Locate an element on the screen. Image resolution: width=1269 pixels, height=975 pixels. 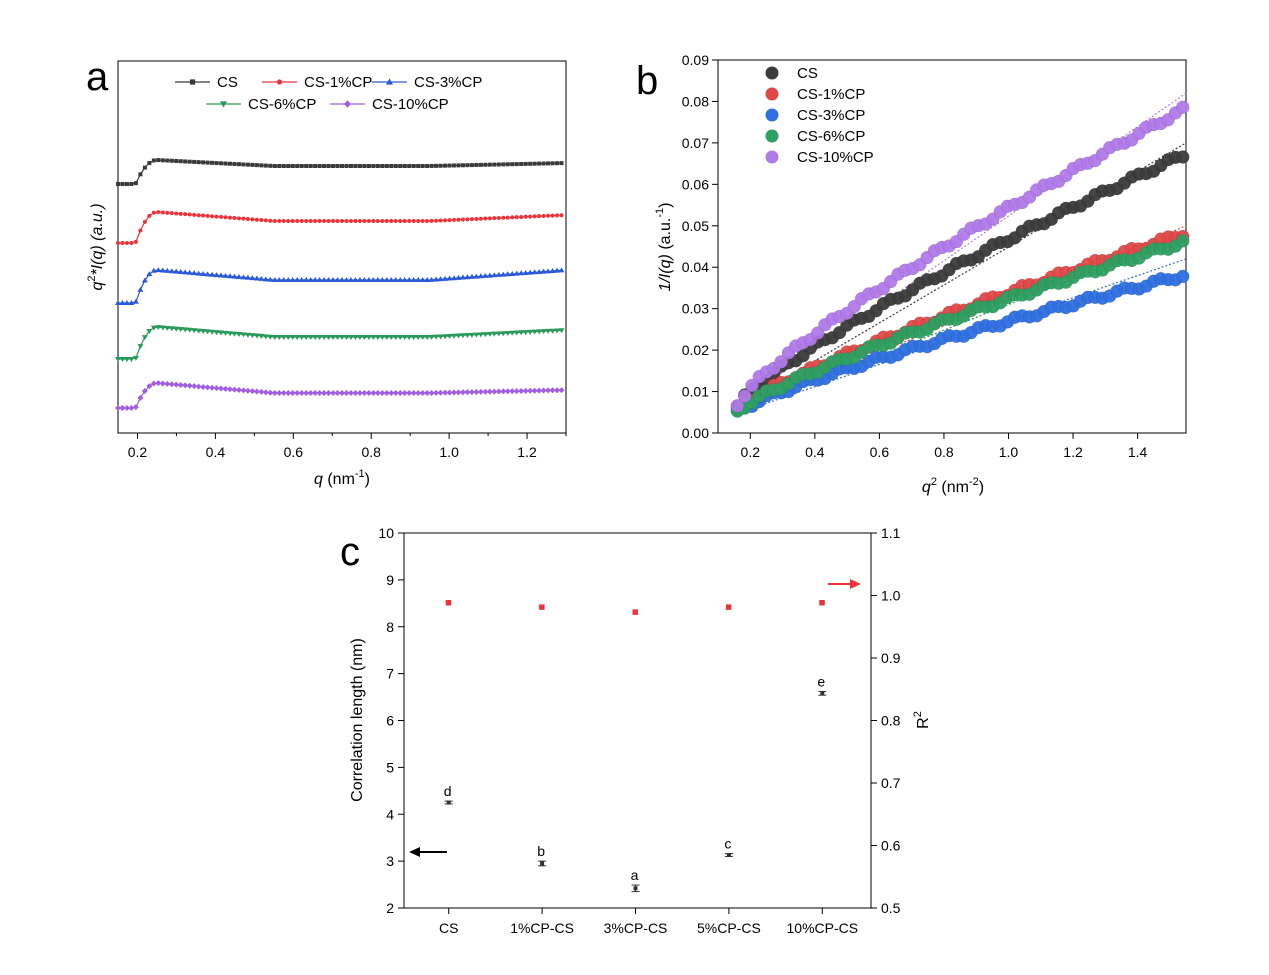
legend-item: CS-10%CP is located at coordinates (389, 104).